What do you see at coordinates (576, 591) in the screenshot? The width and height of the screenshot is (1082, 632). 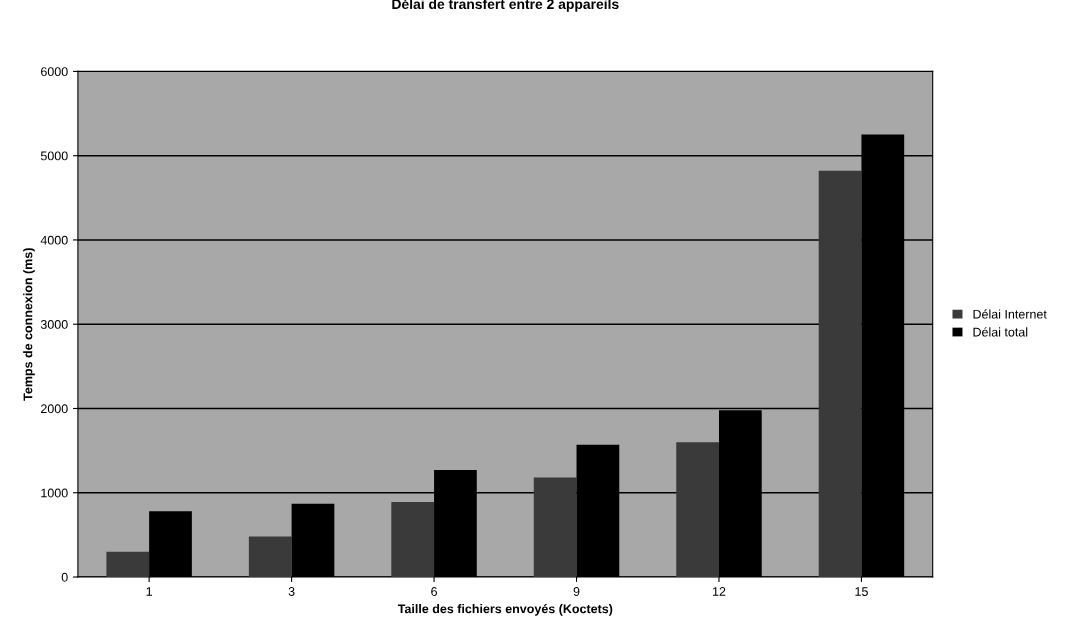 I see `x-tick-label: 9` at bounding box center [576, 591].